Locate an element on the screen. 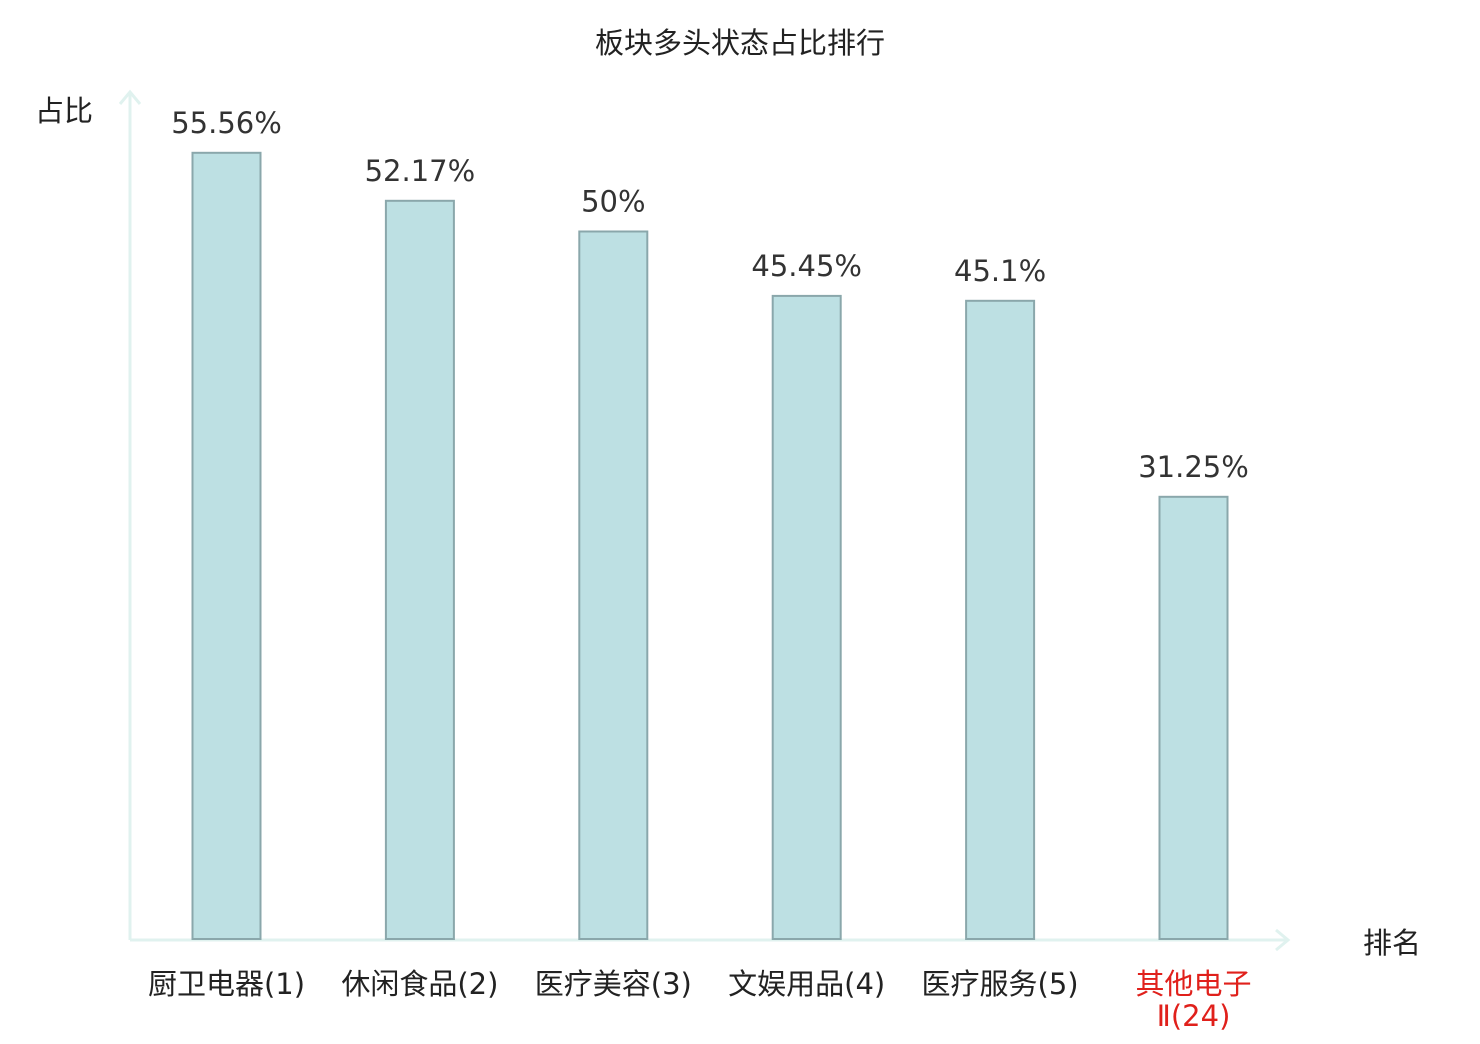 This screenshot has height=1044, width=1480. x-tick-label: 文娱用品(4) is located at coordinates (806, 984).